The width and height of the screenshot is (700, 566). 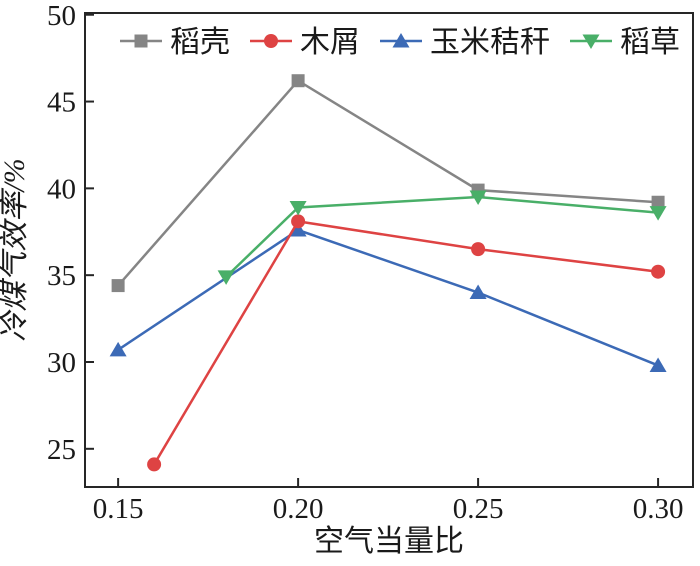 What do you see at coordinates (61, 450) in the screenshot?
I see `y-tick-label: 25` at bounding box center [61, 450].